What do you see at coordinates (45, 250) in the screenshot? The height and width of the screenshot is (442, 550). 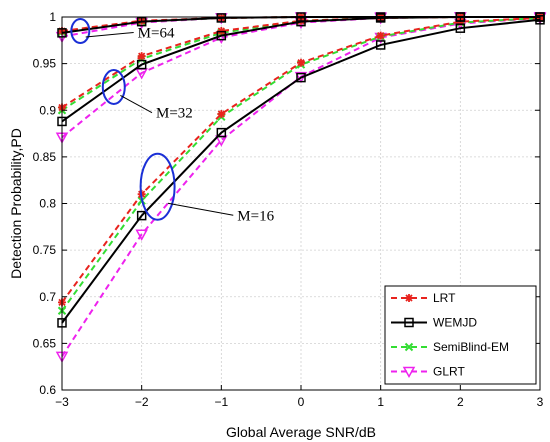 I see `y-tick-label: 0.75` at bounding box center [45, 250].